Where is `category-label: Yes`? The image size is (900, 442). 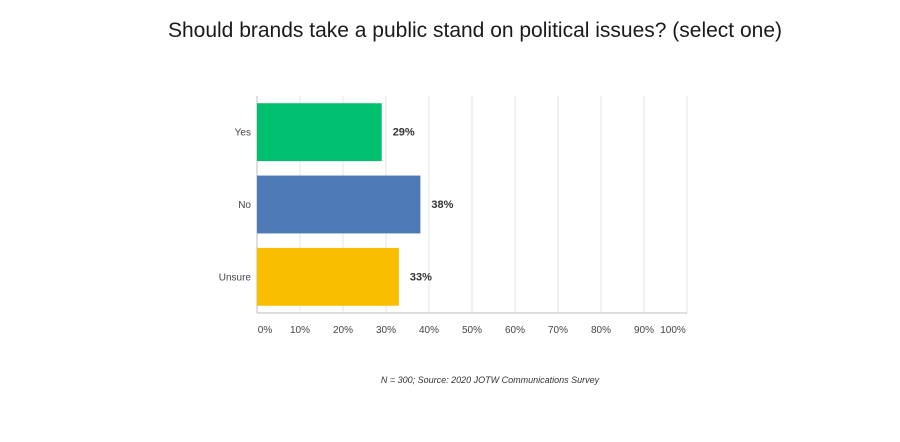
category-label: Yes is located at coordinates (243, 133).